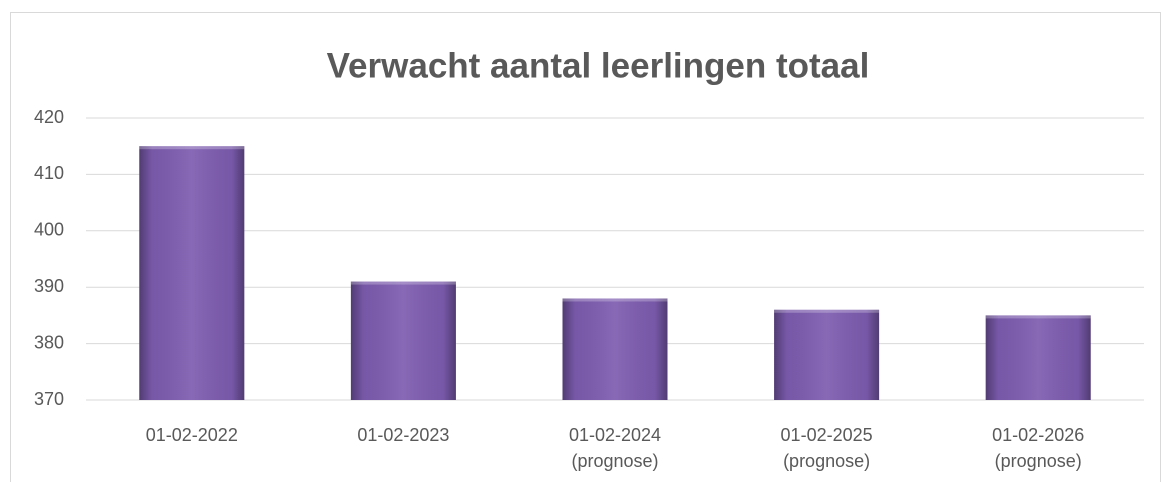 This screenshot has height=482, width=1170. What do you see at coordinates (598, 65) in the screenshot?
I see `chart-title: Verwacht aantal leerlingen totaal` at bounding box center [598, 65].